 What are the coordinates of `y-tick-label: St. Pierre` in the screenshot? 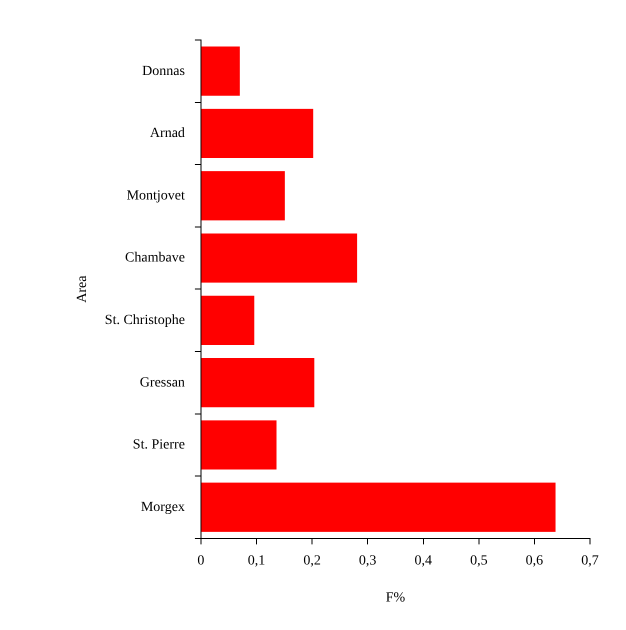 It's located at (158, 445).